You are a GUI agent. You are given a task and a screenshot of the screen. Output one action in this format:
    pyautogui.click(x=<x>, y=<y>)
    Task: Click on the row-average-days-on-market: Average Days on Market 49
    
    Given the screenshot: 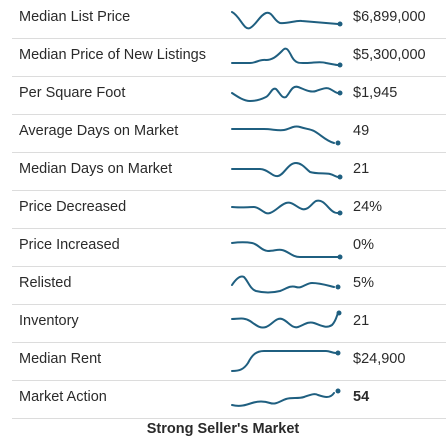 What is the action you would take?
    pyautogui.click(x=229, y=133)
    